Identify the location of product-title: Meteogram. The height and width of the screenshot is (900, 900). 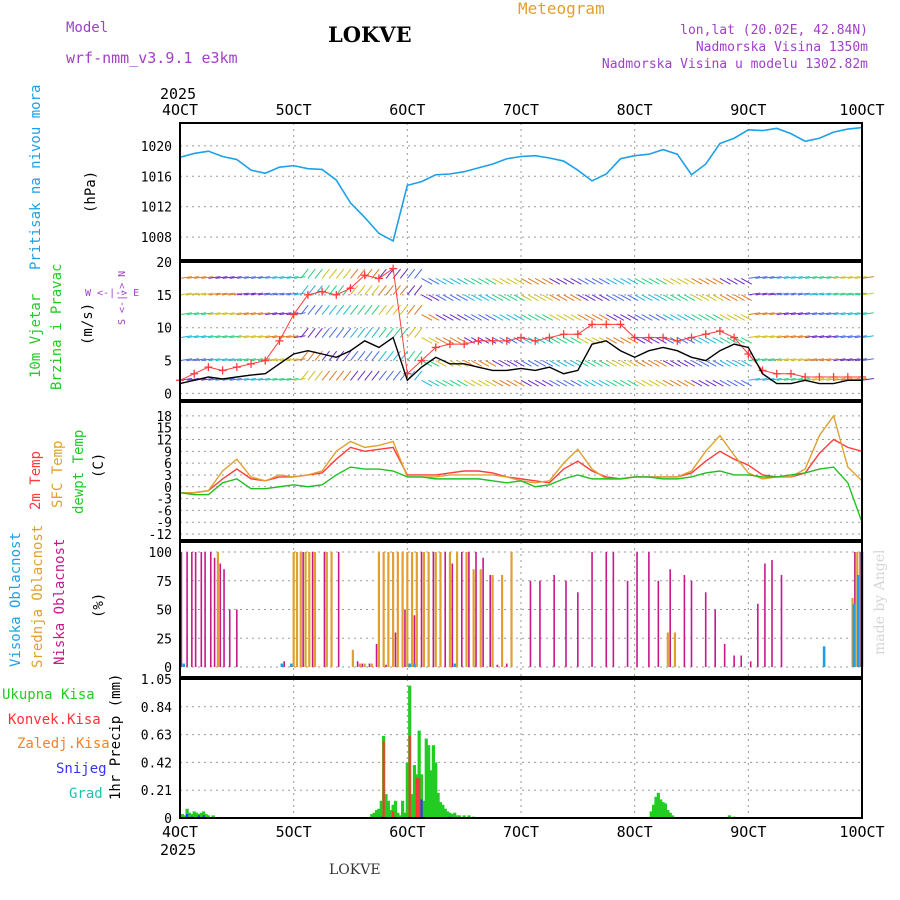
(561, 9).